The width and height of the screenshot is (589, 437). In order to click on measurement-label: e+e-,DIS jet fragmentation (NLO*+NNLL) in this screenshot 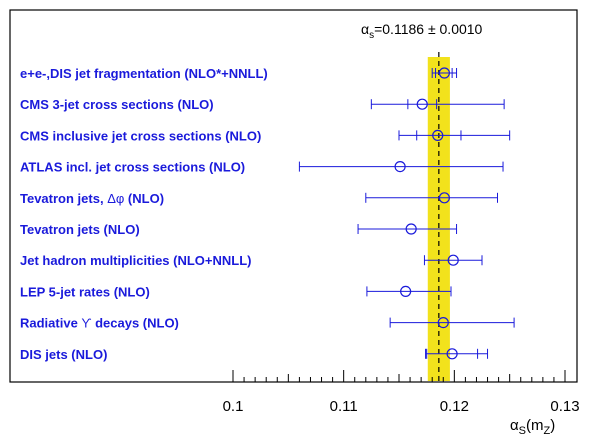, I will do `click(144, 73)`.